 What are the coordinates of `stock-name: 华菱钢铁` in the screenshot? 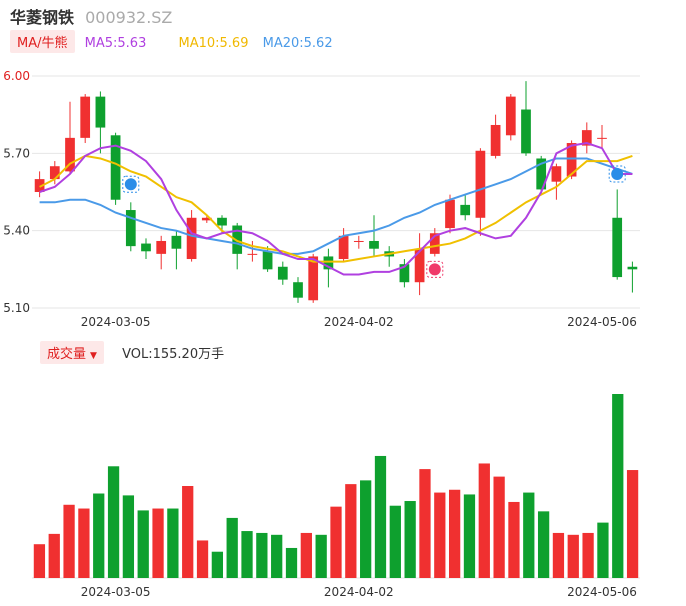 It's located at (42, 17).